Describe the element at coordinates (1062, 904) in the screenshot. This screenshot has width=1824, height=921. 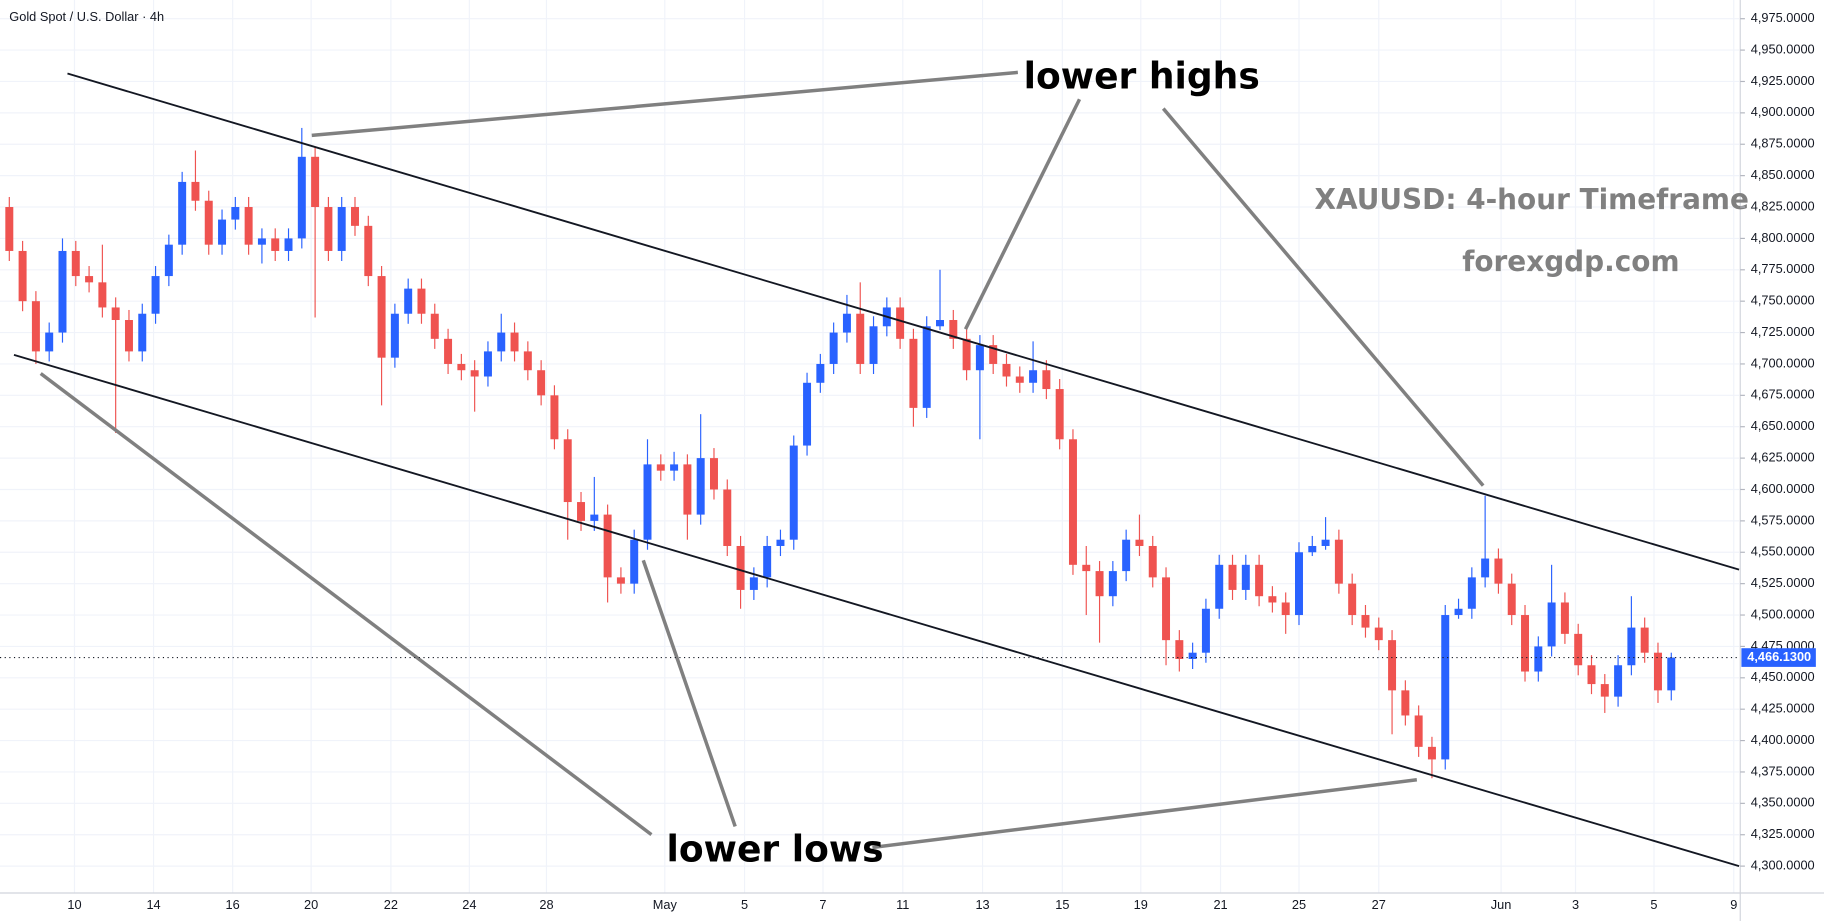
I see `x-tick-label: 15` at that location.